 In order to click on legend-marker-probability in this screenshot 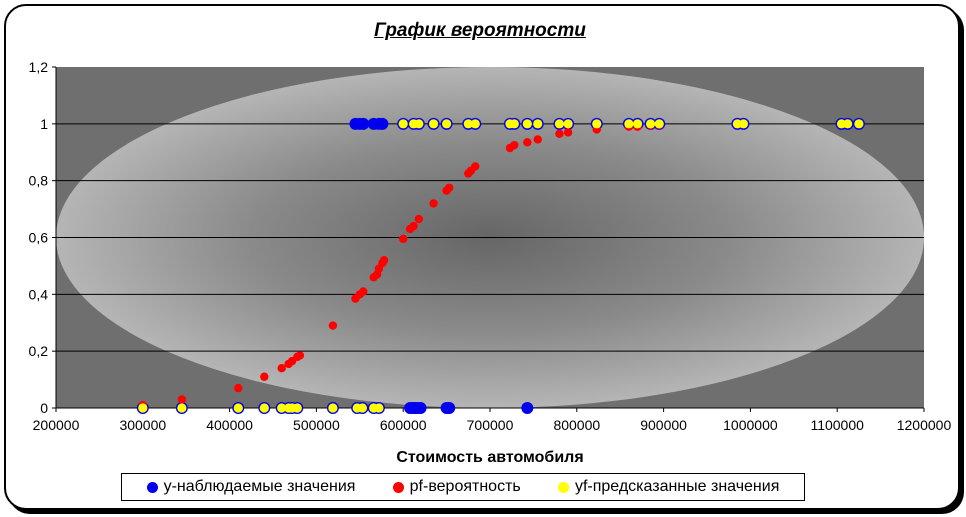, I will do `click(398, 487)`.